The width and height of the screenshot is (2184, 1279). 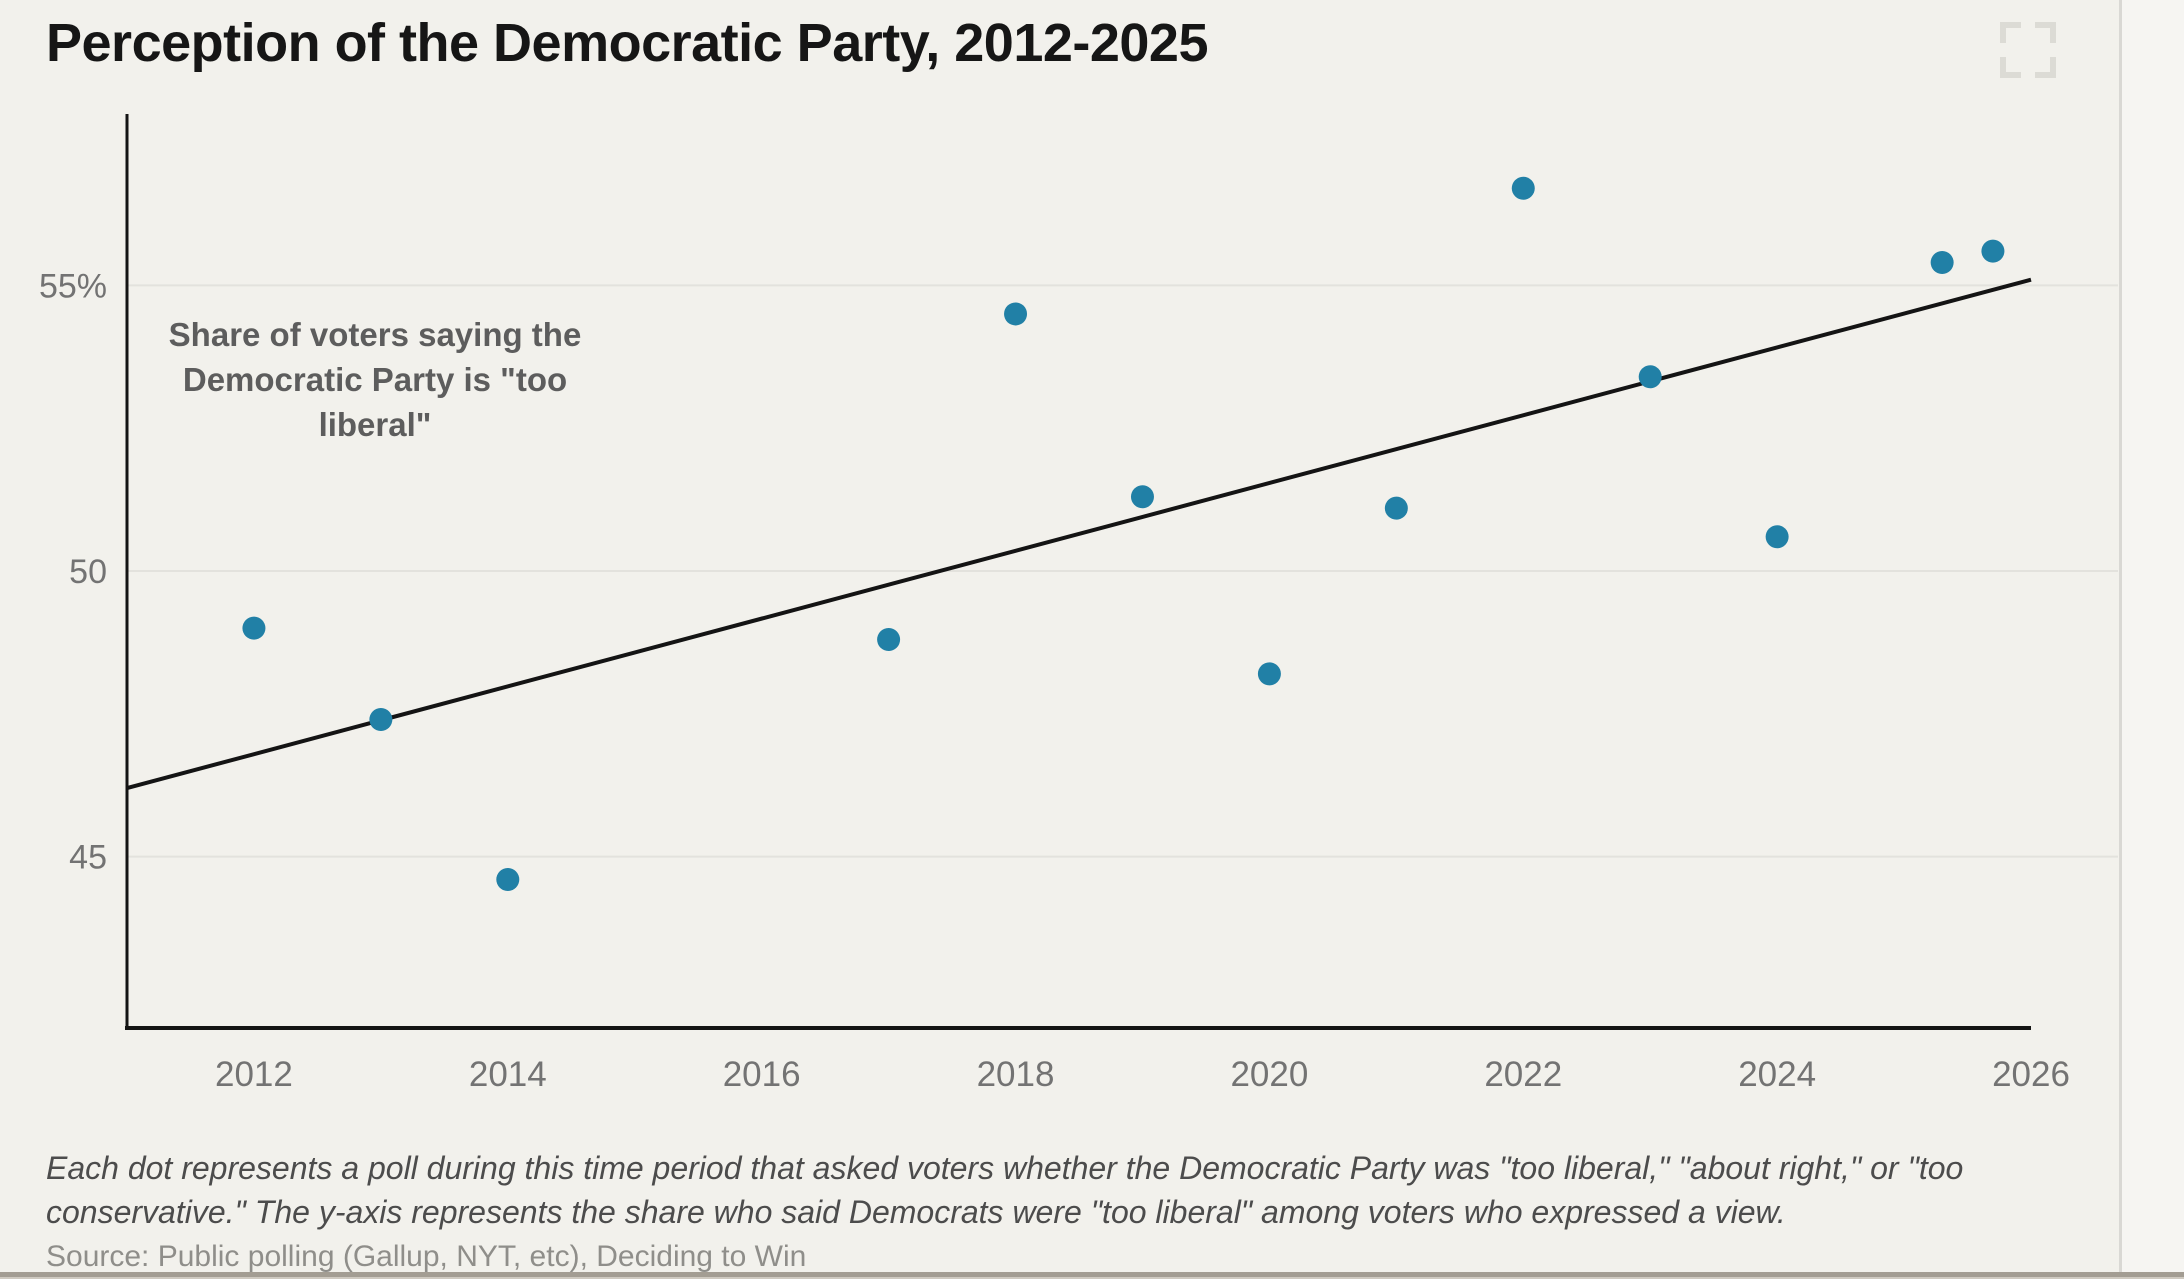 I want to click on x-tick-label-2018: 2018, so click(x=1016, y=1074).